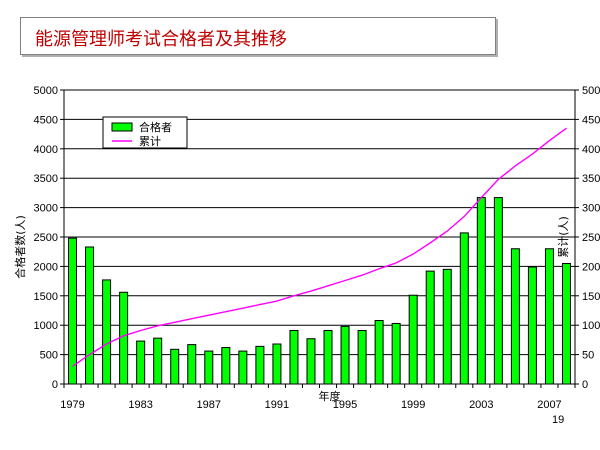 Image resolution: width=600 pixels, height=450 pixels. I want to click on x-tick-label: 2003, so click(481, 405).